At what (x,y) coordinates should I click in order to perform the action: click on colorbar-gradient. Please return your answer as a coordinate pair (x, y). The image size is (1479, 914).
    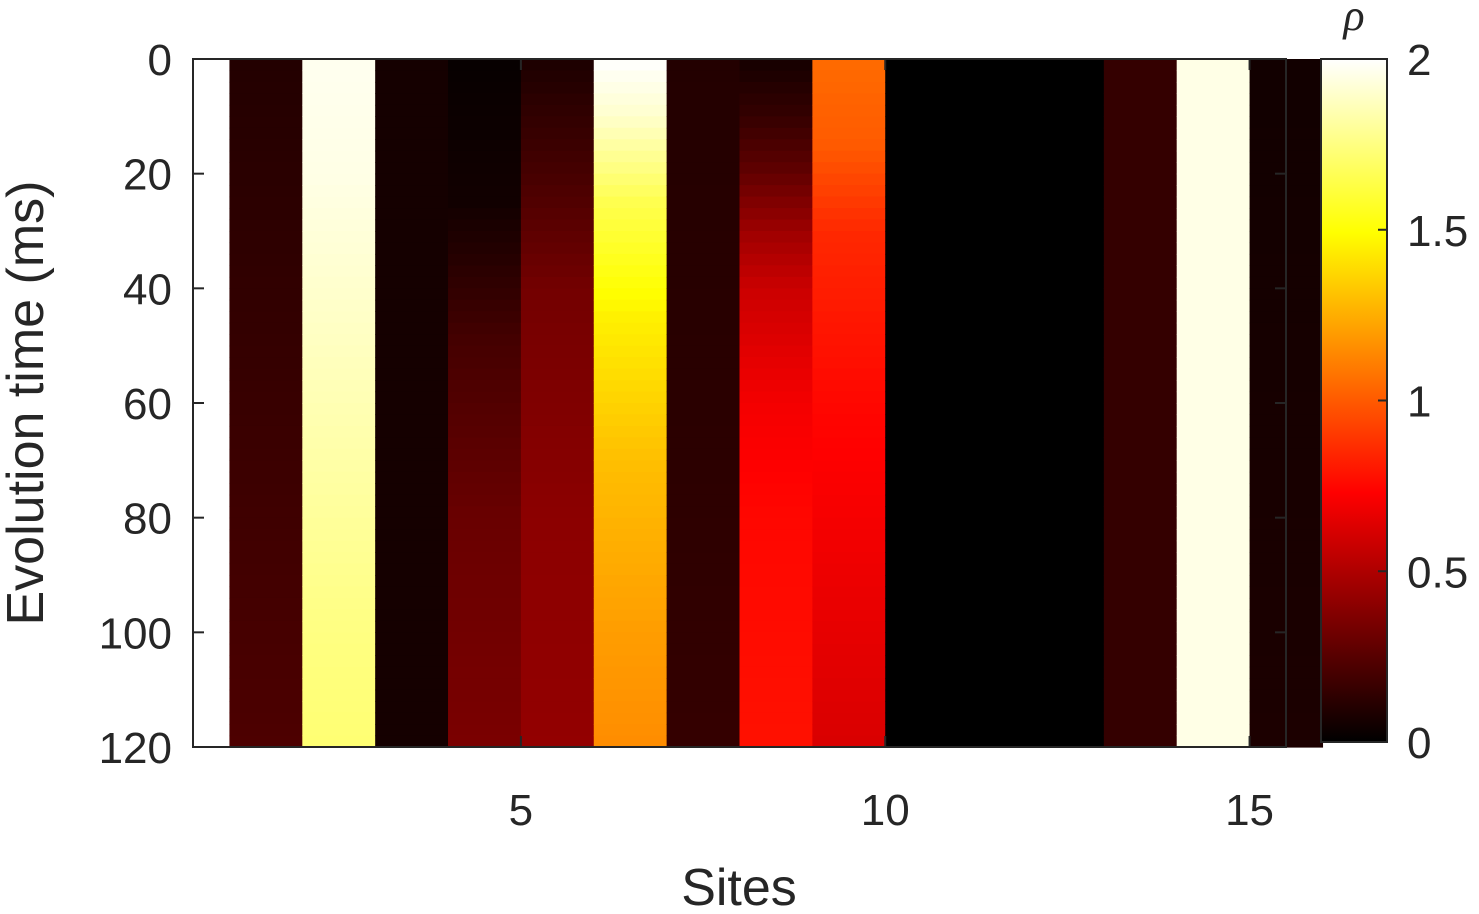
    Looking at the image, I should click on (1354, 400).